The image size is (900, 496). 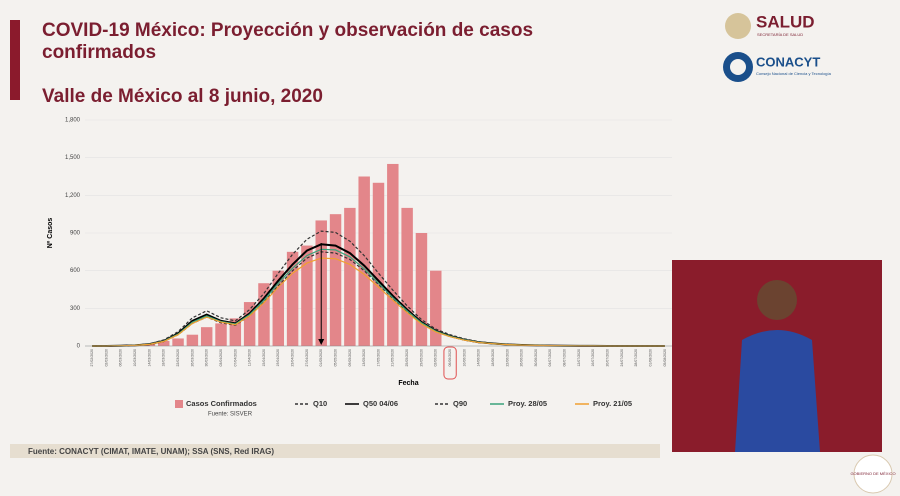 What do you see at coordinates (507, 358) in the screenshot?
I see `x-tick-label: 22/06/2020` at bounding box center [507, 358].